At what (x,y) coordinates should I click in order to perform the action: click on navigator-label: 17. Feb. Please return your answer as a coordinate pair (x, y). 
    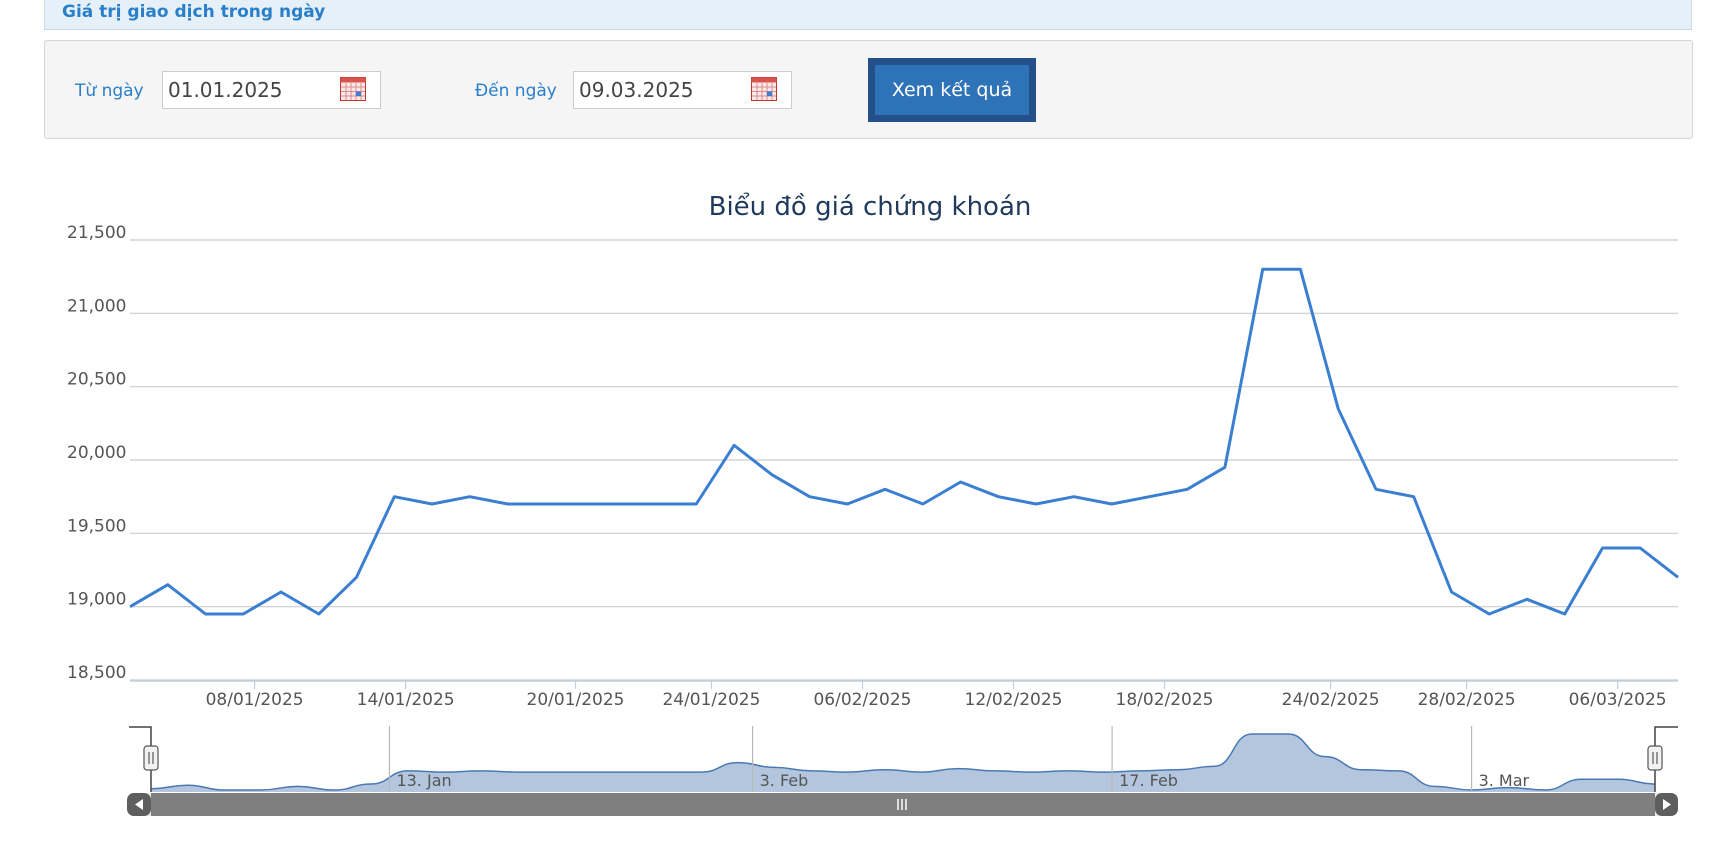
    Looking at the image, I should click on (1148, 780).